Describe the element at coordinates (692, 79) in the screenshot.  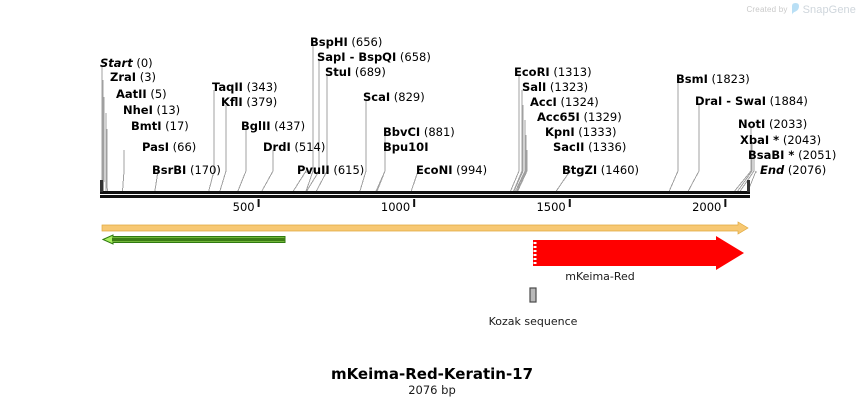
I see `enzyme-name: BsmI` at that location.